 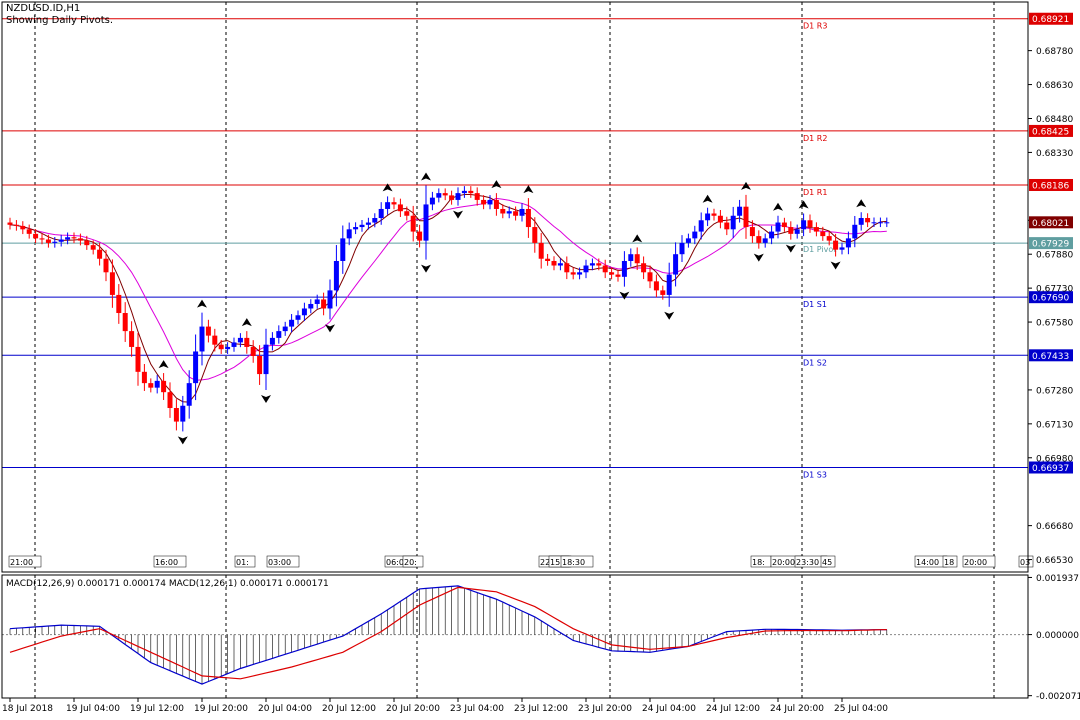 What do you see at coordinates (1057, 579) in the screenshot?
I see `macd-tick-label: 0.001937` at bounding box center [1057, 579].